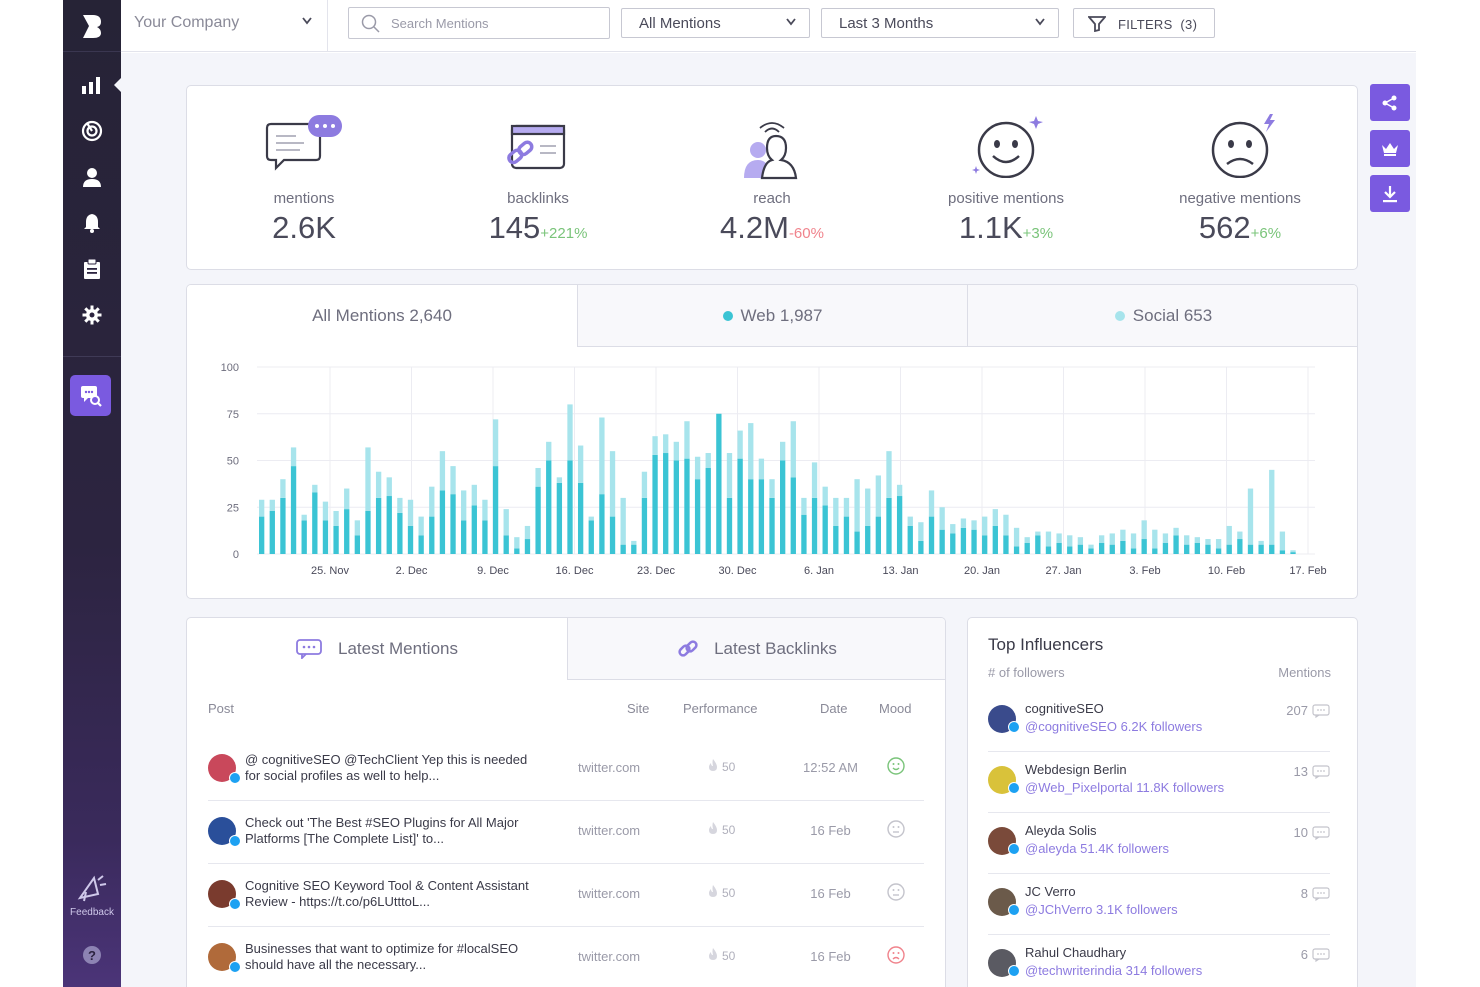 This screenshot has height=987, width=1480. I want to click on tab-social: Social 653, so click(1162, 316).